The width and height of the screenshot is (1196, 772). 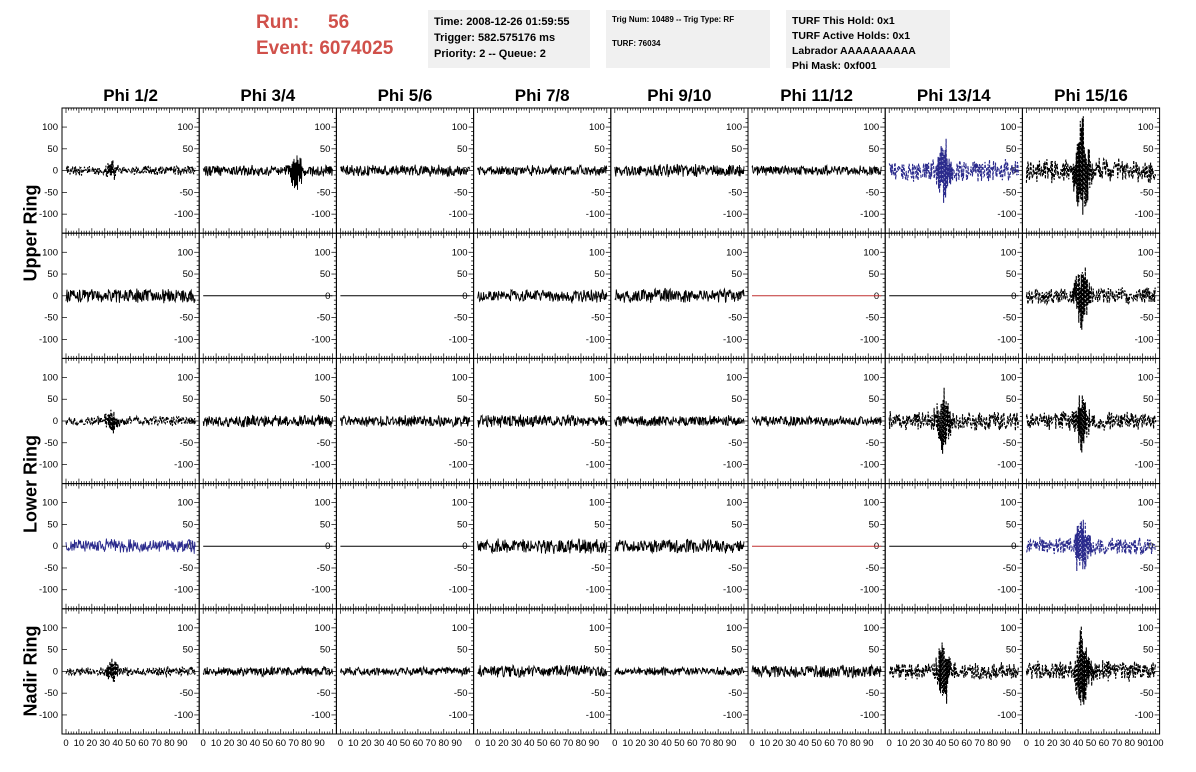 I want to click on column-header: Phi 13/14, so click(x=953, y=95).